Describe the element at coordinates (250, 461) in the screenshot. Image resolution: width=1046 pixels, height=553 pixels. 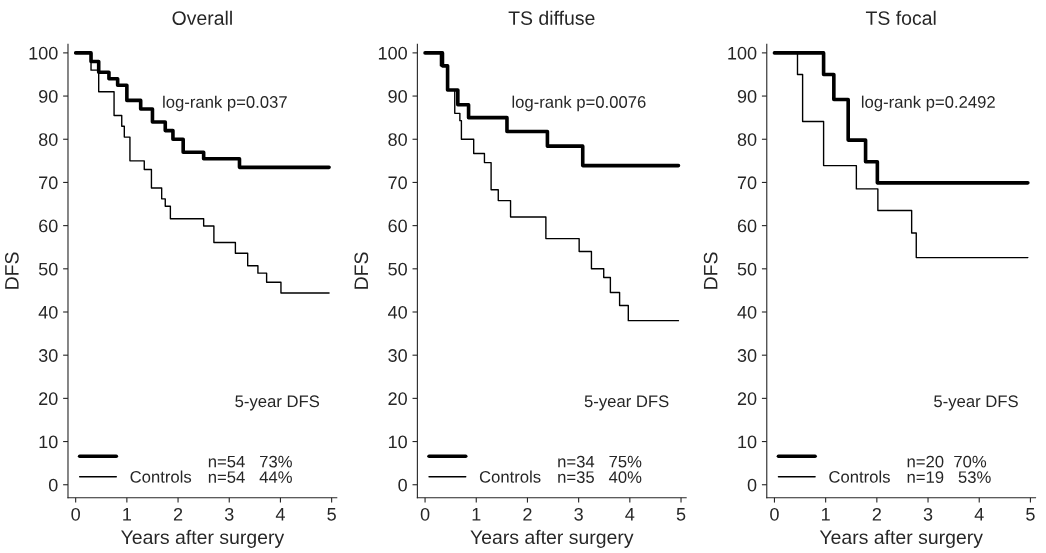
I see `annotation: n=54 73%` at that location.